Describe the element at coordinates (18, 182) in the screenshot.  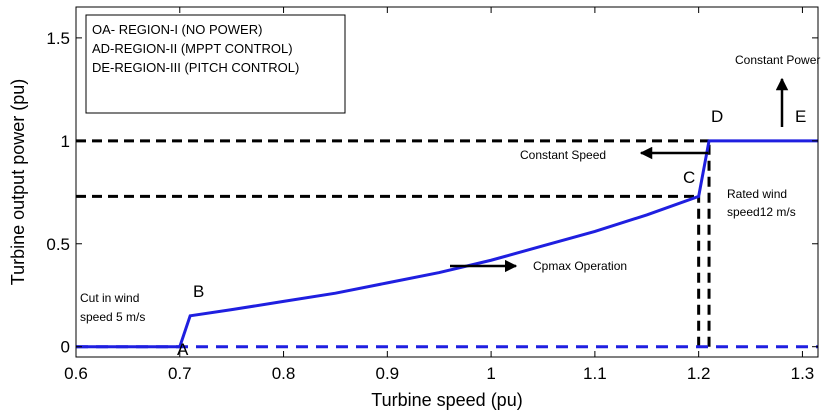
I see `y-axis-title: Turbine output power (pu)` at that location.